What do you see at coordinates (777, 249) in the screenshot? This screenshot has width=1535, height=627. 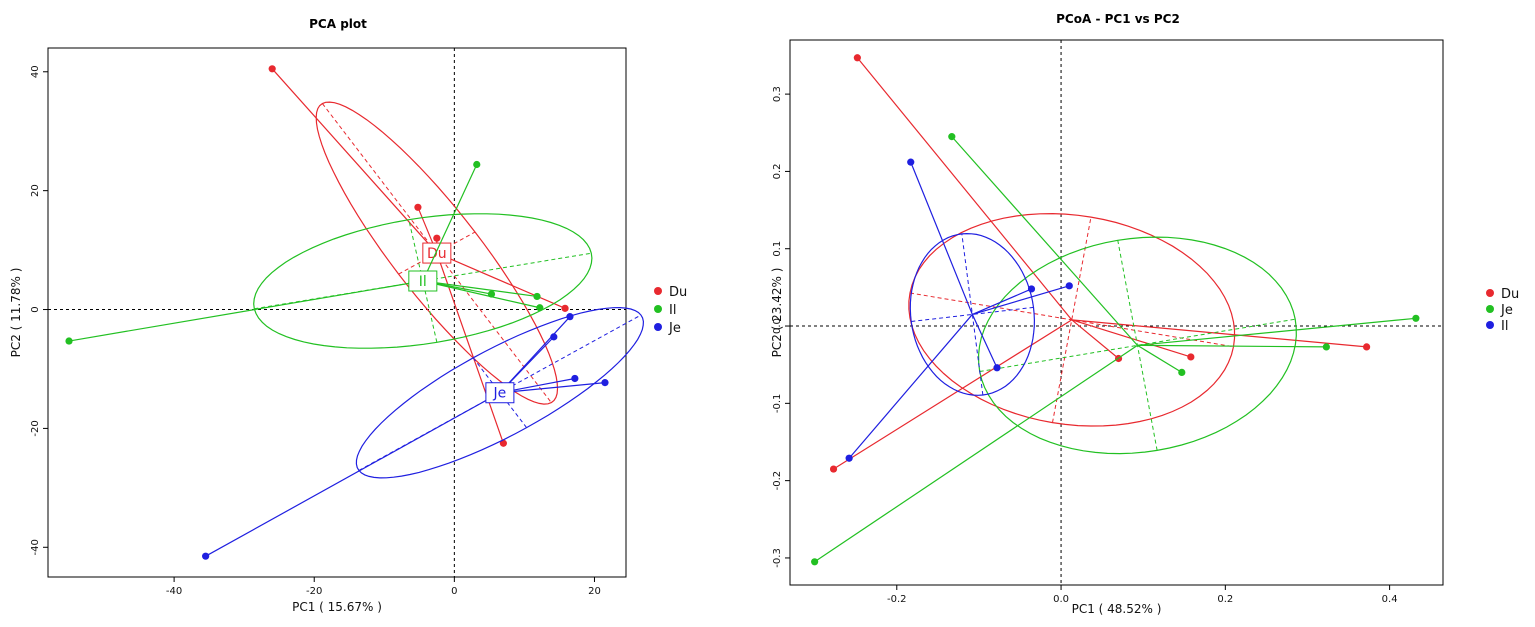 I see `y-tick-label: 0.1` at bounding box center [777, 249].